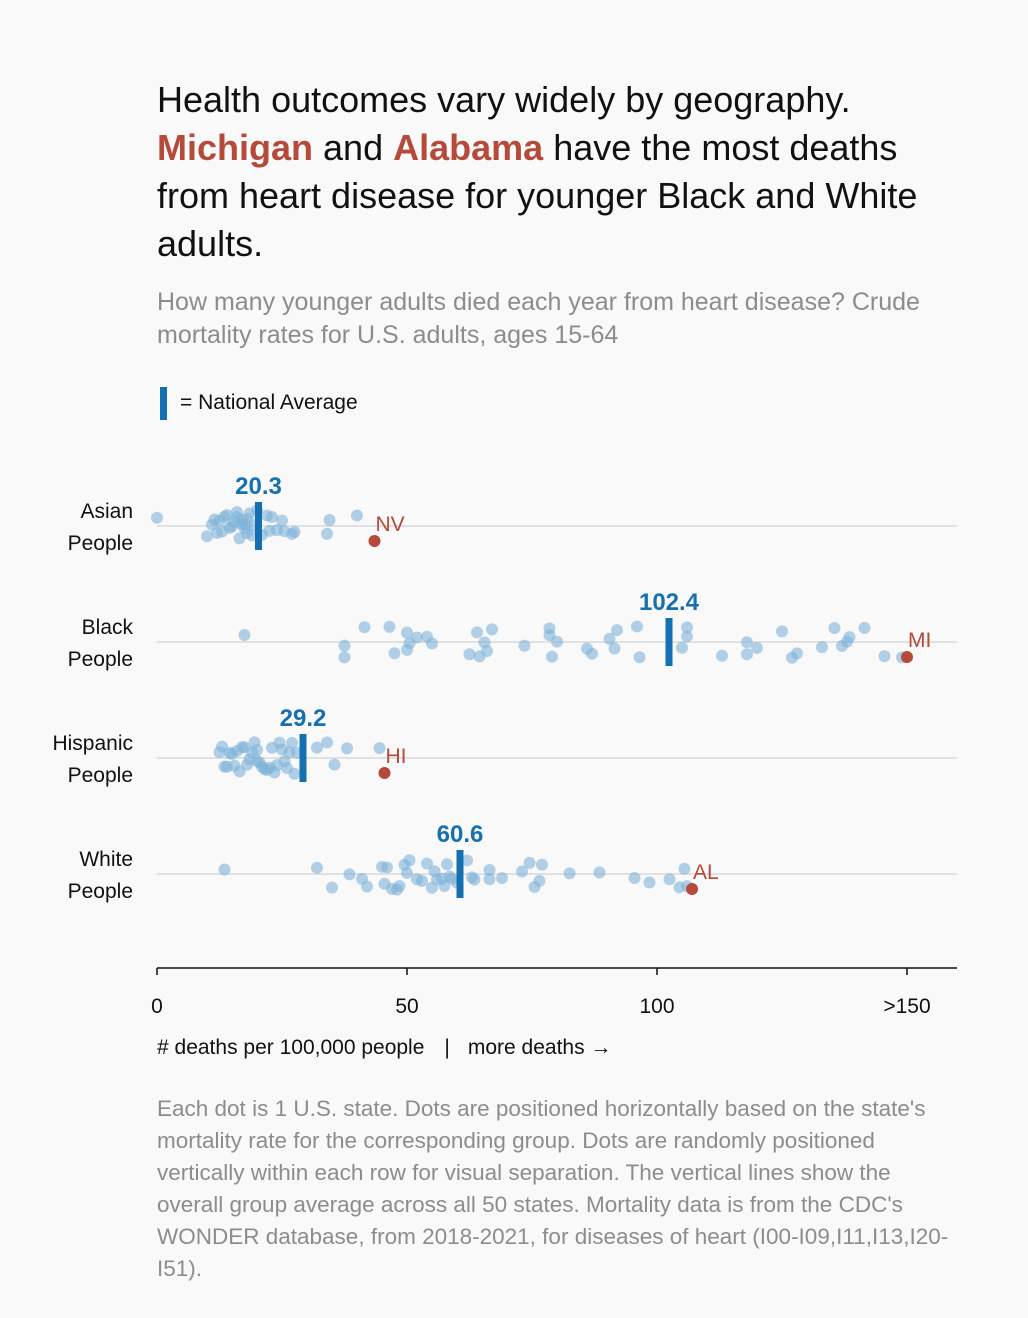 Image resolution: width=1028 pixels, height=1318 pixels. What do you see at coordinates (919, 640) in the screenshot?
I see `highlight-state-label: MI` at bounding box center [919, 640].